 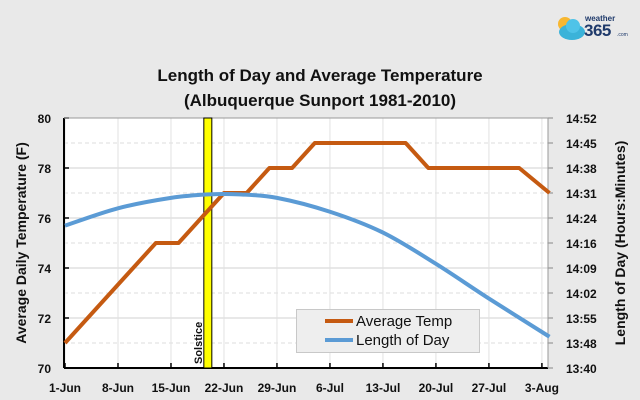 I want to click on chart-title: Length of Day and Average Temperature, so click(x=320, y=75).